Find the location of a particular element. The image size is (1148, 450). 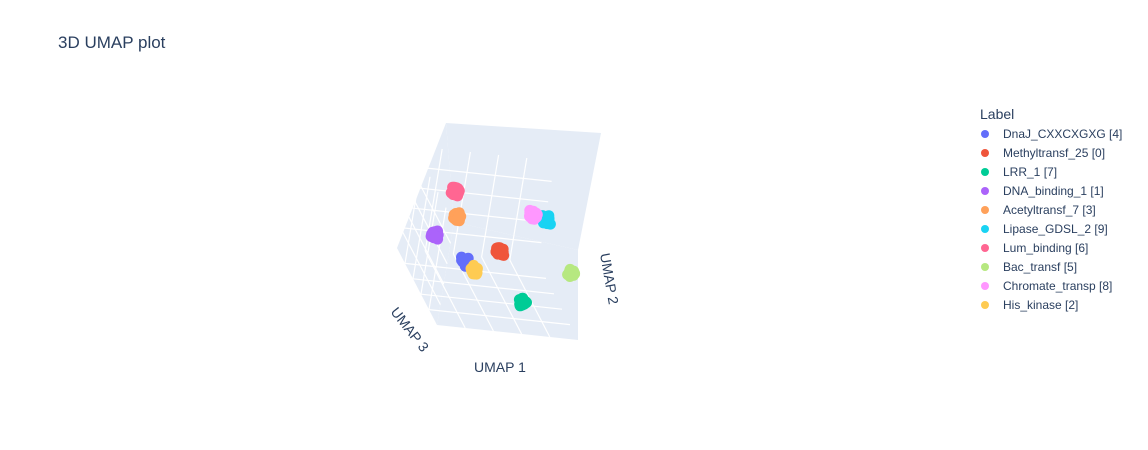

legend-label: Lipase_GDSL_2 [9] is located at coordinates (1055, 228).